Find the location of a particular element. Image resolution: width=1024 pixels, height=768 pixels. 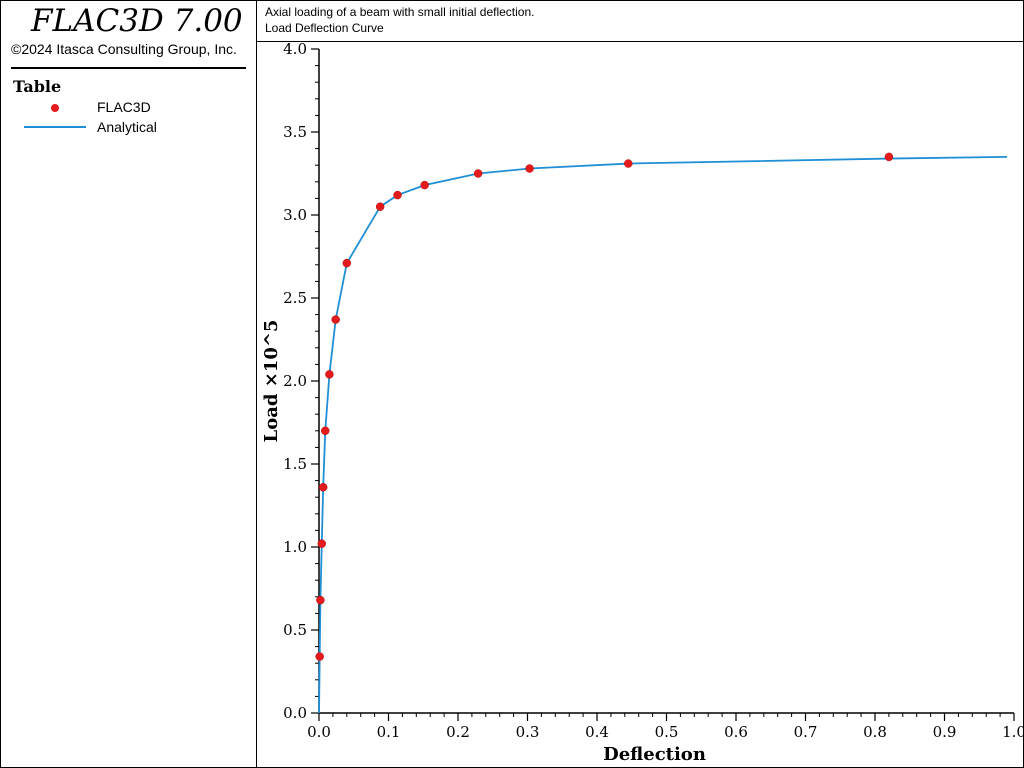

legend-divider is located at coordinates (128, 68).